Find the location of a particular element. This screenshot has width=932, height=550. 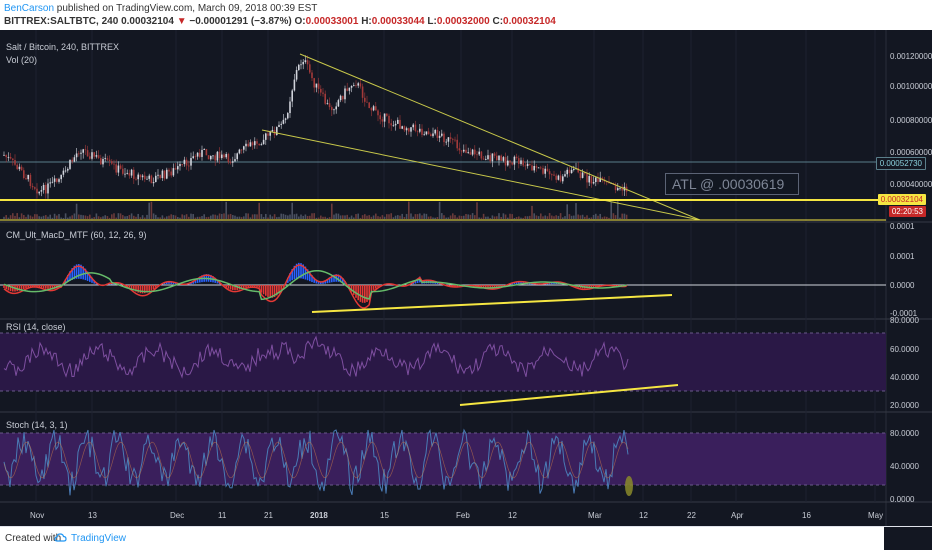

main-pane-title: Salt / Bitcoin, 240, BITTREX is located at coordinates (63, 47).